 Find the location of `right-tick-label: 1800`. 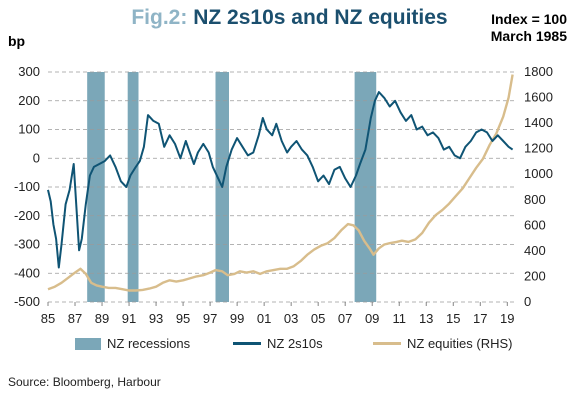

right-tick-label: 1800 is located at coordinates (538, 71).